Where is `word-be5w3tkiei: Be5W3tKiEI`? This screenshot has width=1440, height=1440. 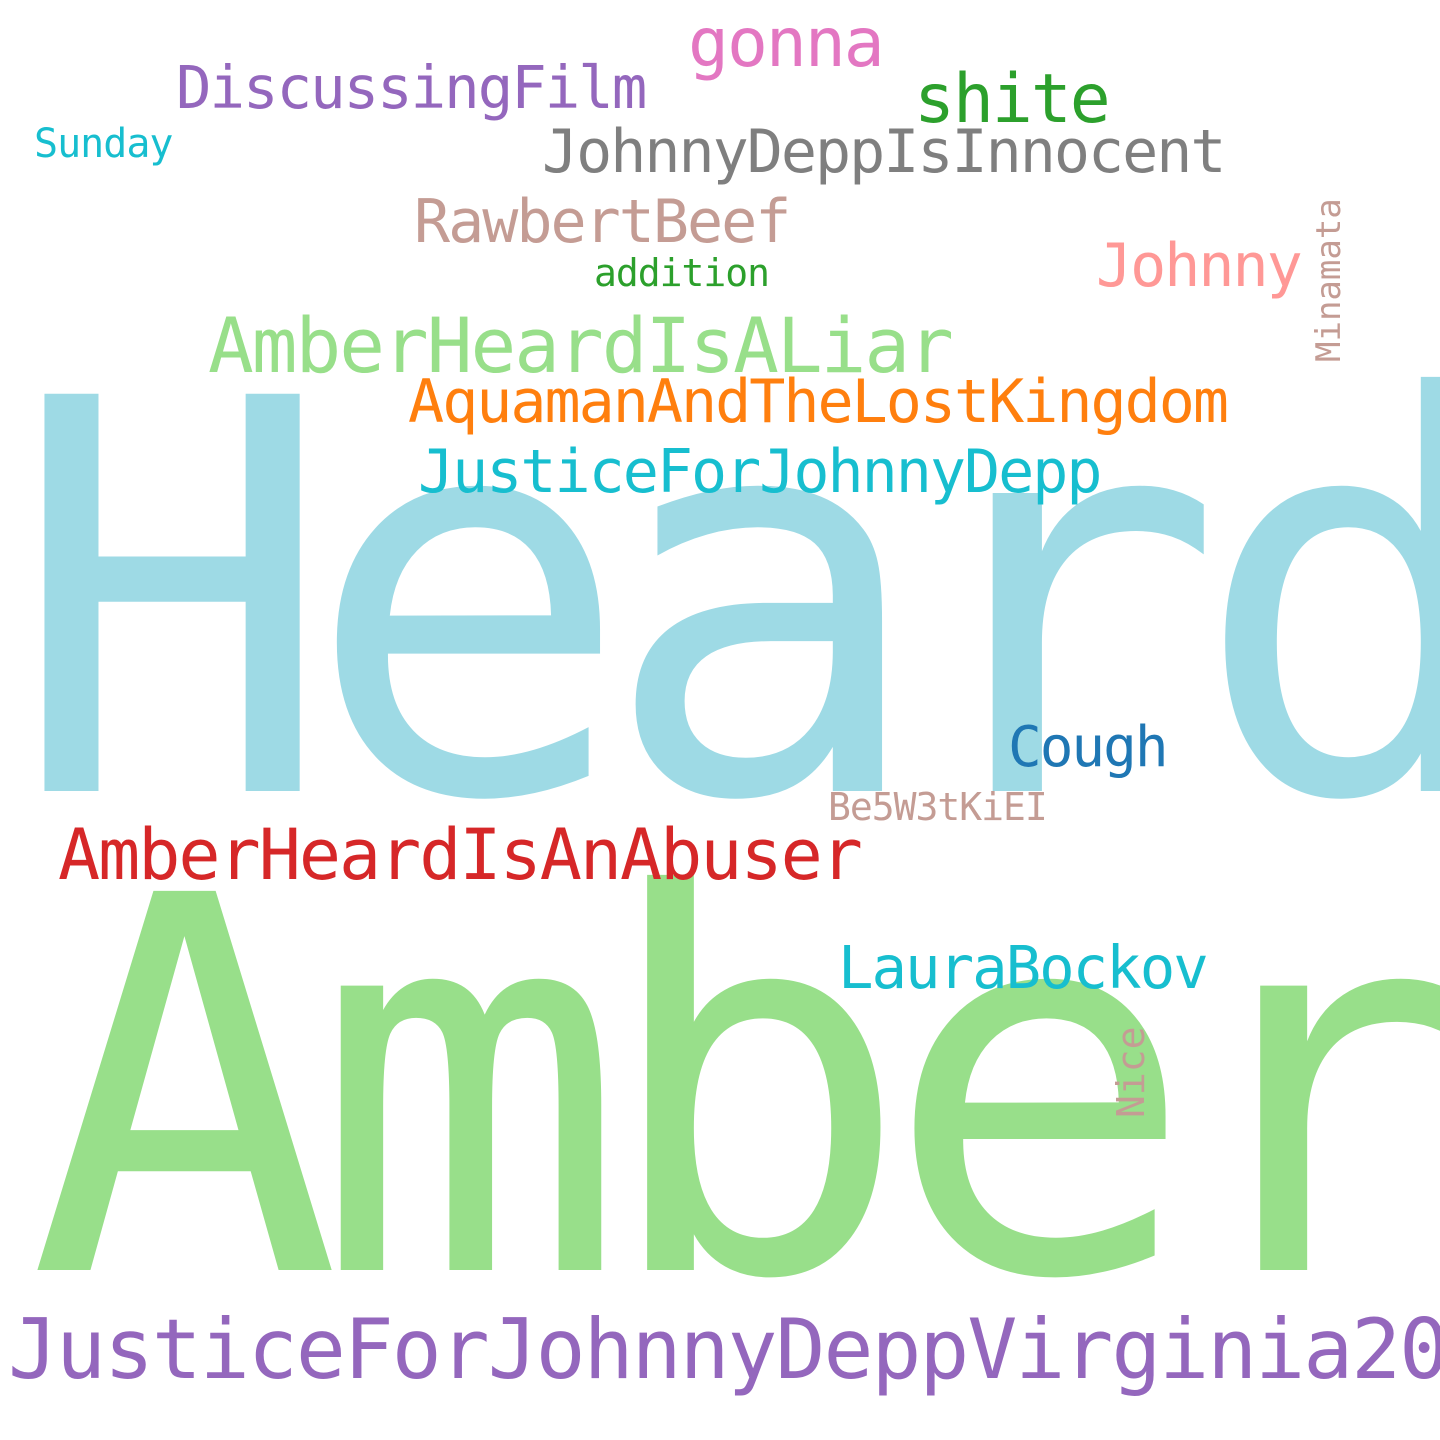 word-be5w3tkiei: Be5W3tKiEI is located at coordinates (938, 807).